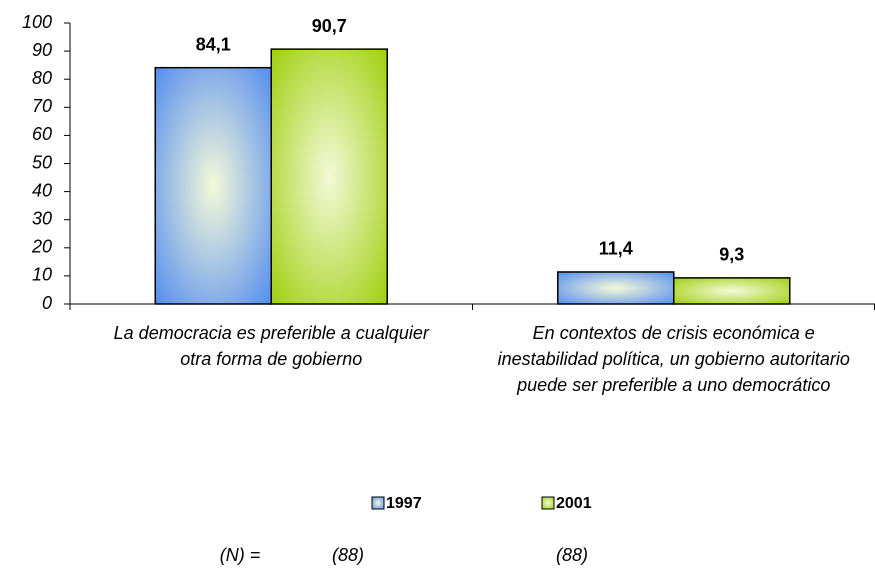  I want to click on data-label: 90,7, so click(329, 26).